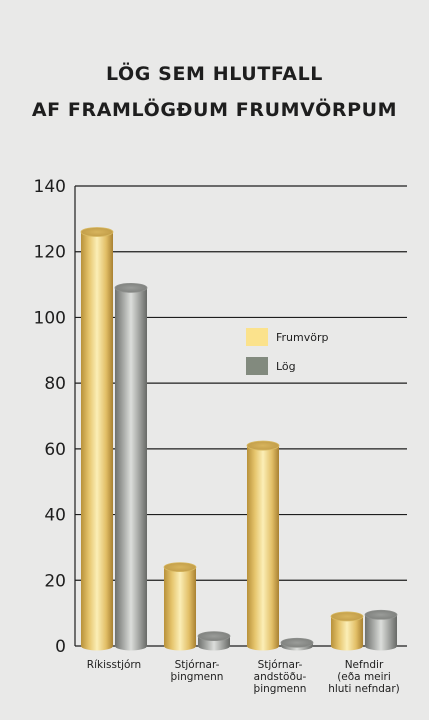 This screenshot has height=720, width=429. What do you see at coordinates (214, 109) in the screenshot?
I see `chart-title-line-2: AF FRAMLÖGÐUM FRUMVÖRPUM` at bounding box center [214, 109].